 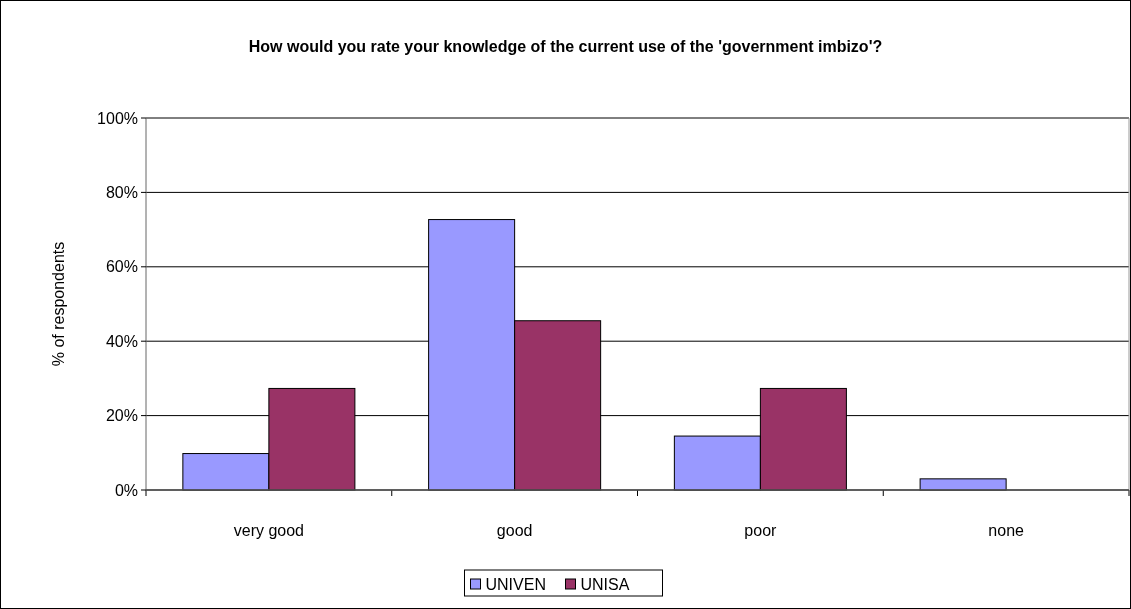 What do you see at coordinates (605, 584) in the screenshot?
I see `legend-label: UNISA` at bounding box center [605, 584].